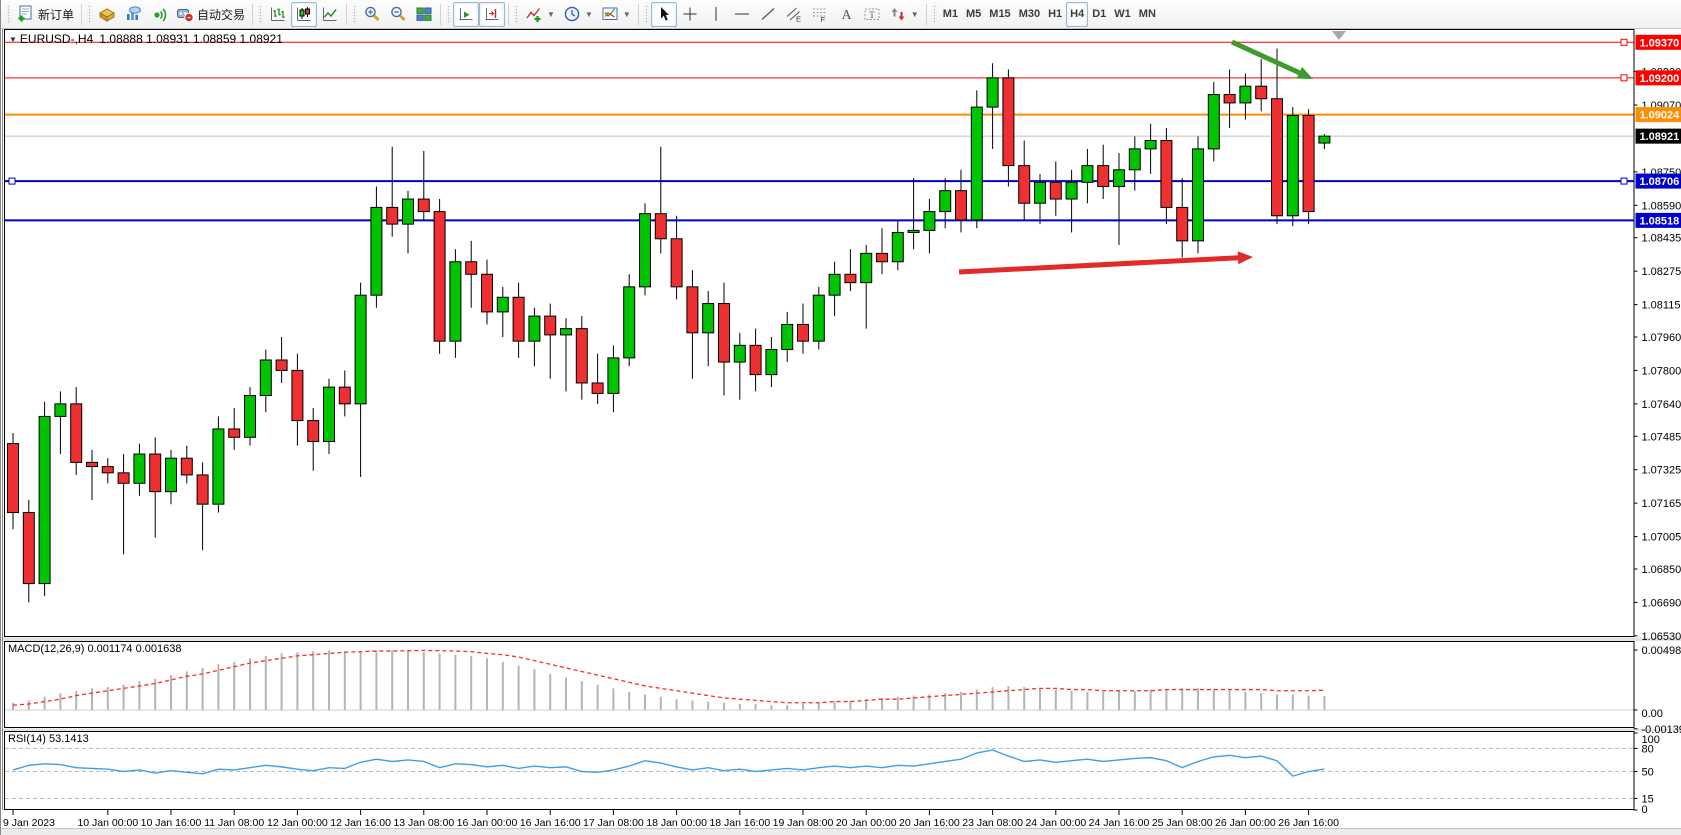 The height and width of the screenshot is (835, 1681). Describe the element at coordinates (1099, 14) in the screenshot. I see `tf-d1-button: D1` at that location.